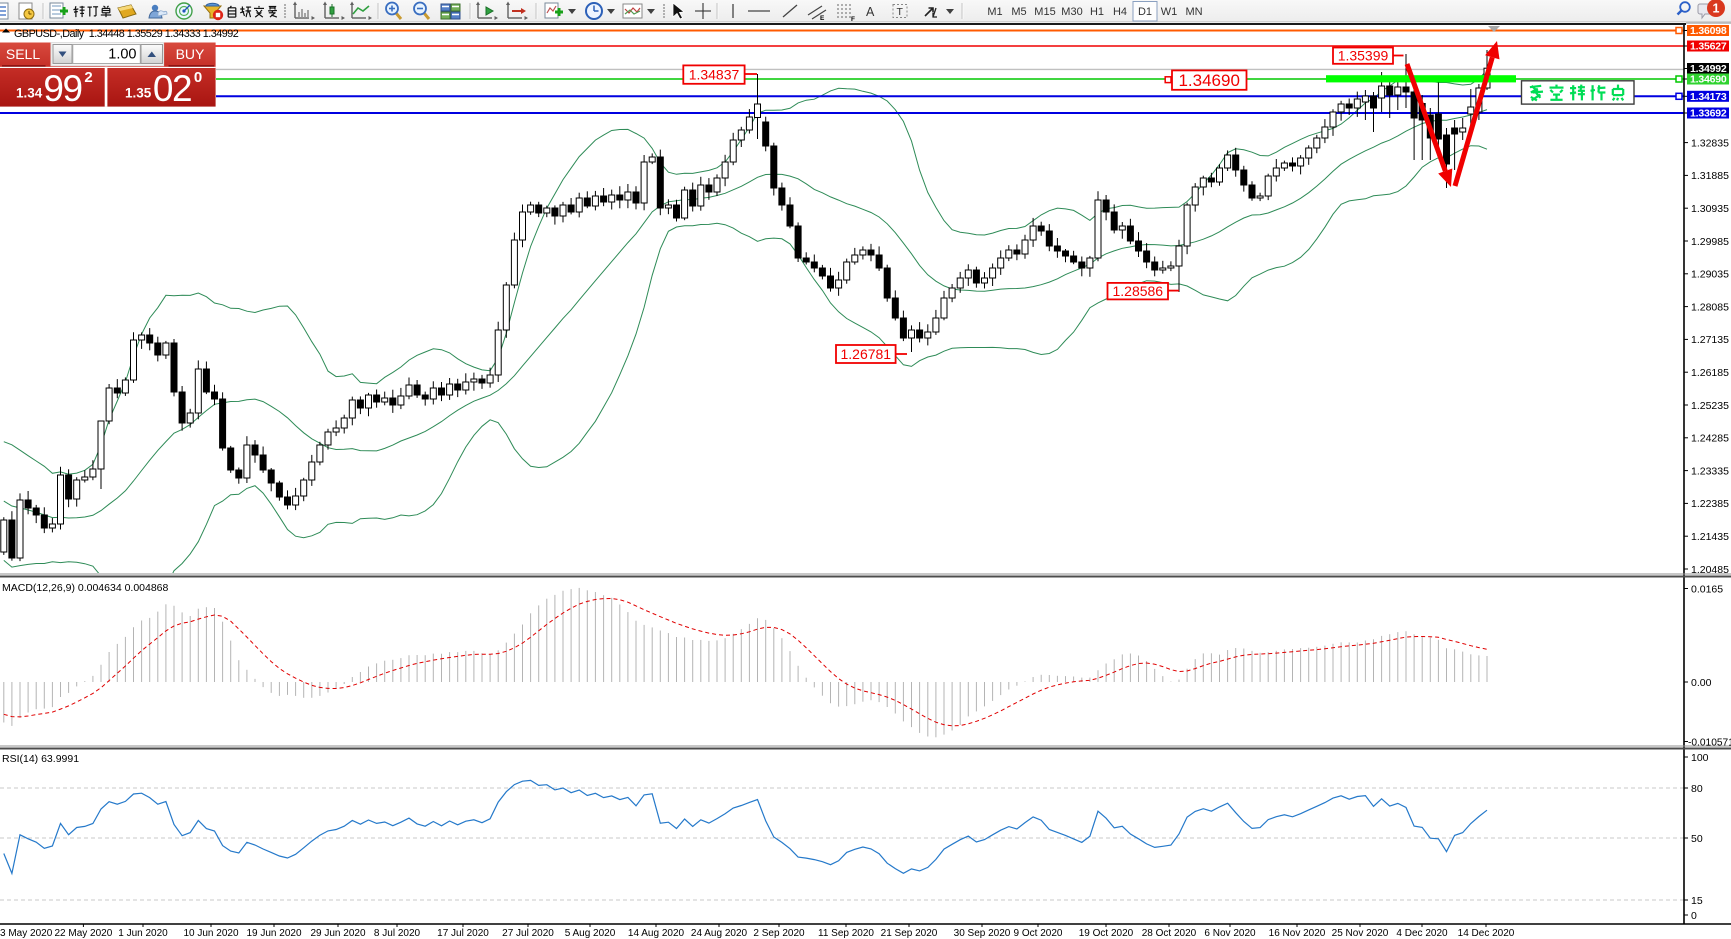 The width and height of the screenshot is (1731, 939). Describe the element at coordinates (172, 88) in the screenshot. I see `svg-text: 02` at that location.